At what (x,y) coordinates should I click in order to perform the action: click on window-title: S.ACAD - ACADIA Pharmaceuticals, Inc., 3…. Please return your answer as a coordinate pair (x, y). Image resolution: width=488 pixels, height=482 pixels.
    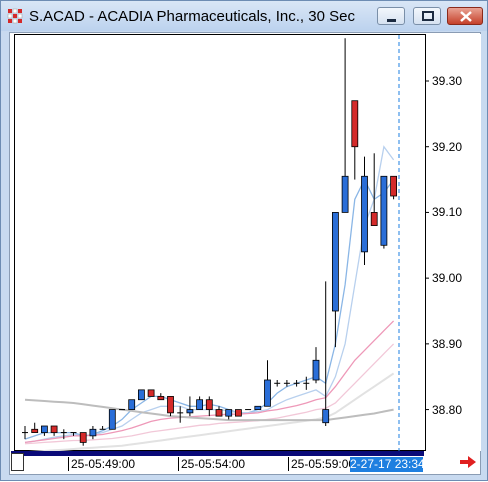
    Looking at the image, I should click on (192, 16).